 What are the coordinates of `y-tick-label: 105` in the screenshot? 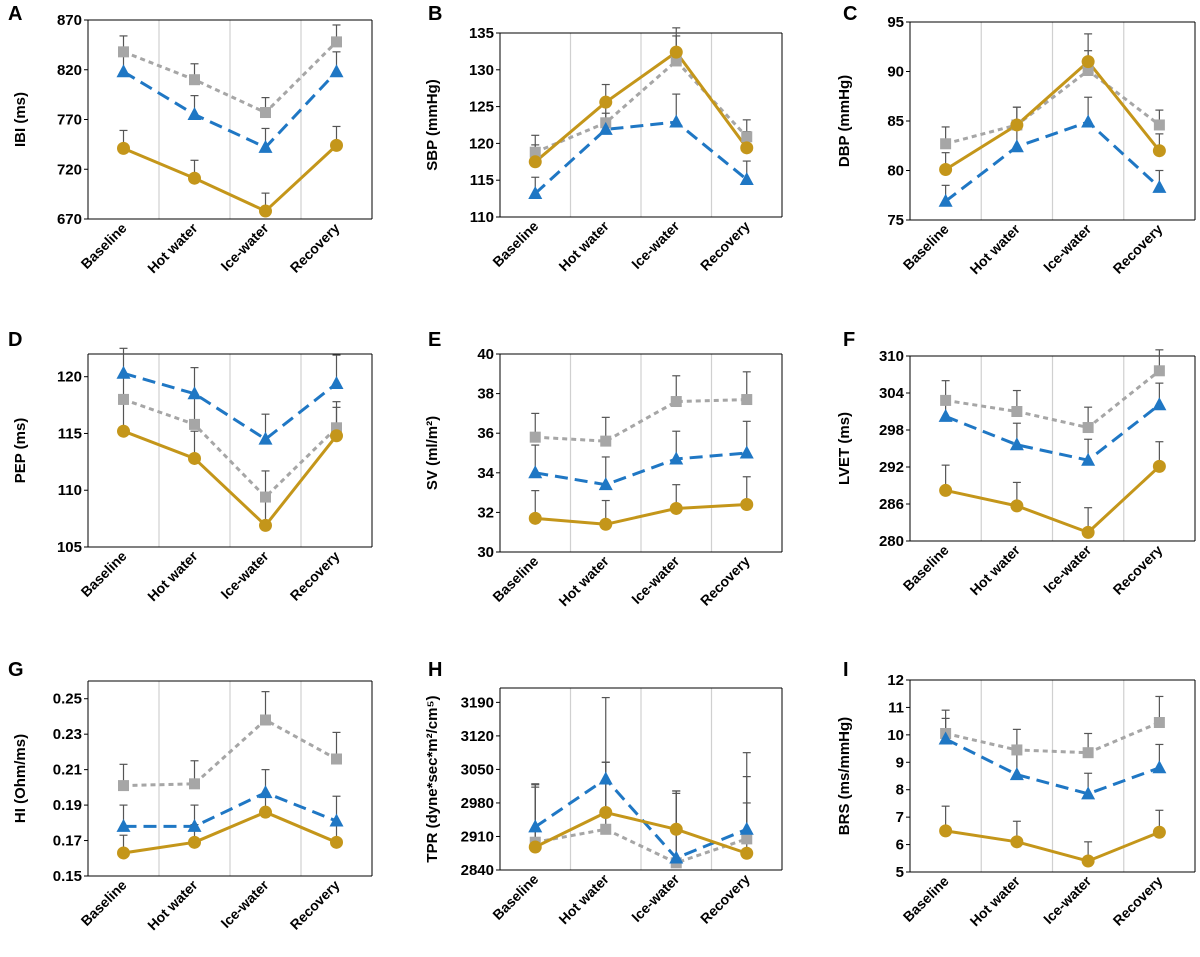 It's located at (69, 547).